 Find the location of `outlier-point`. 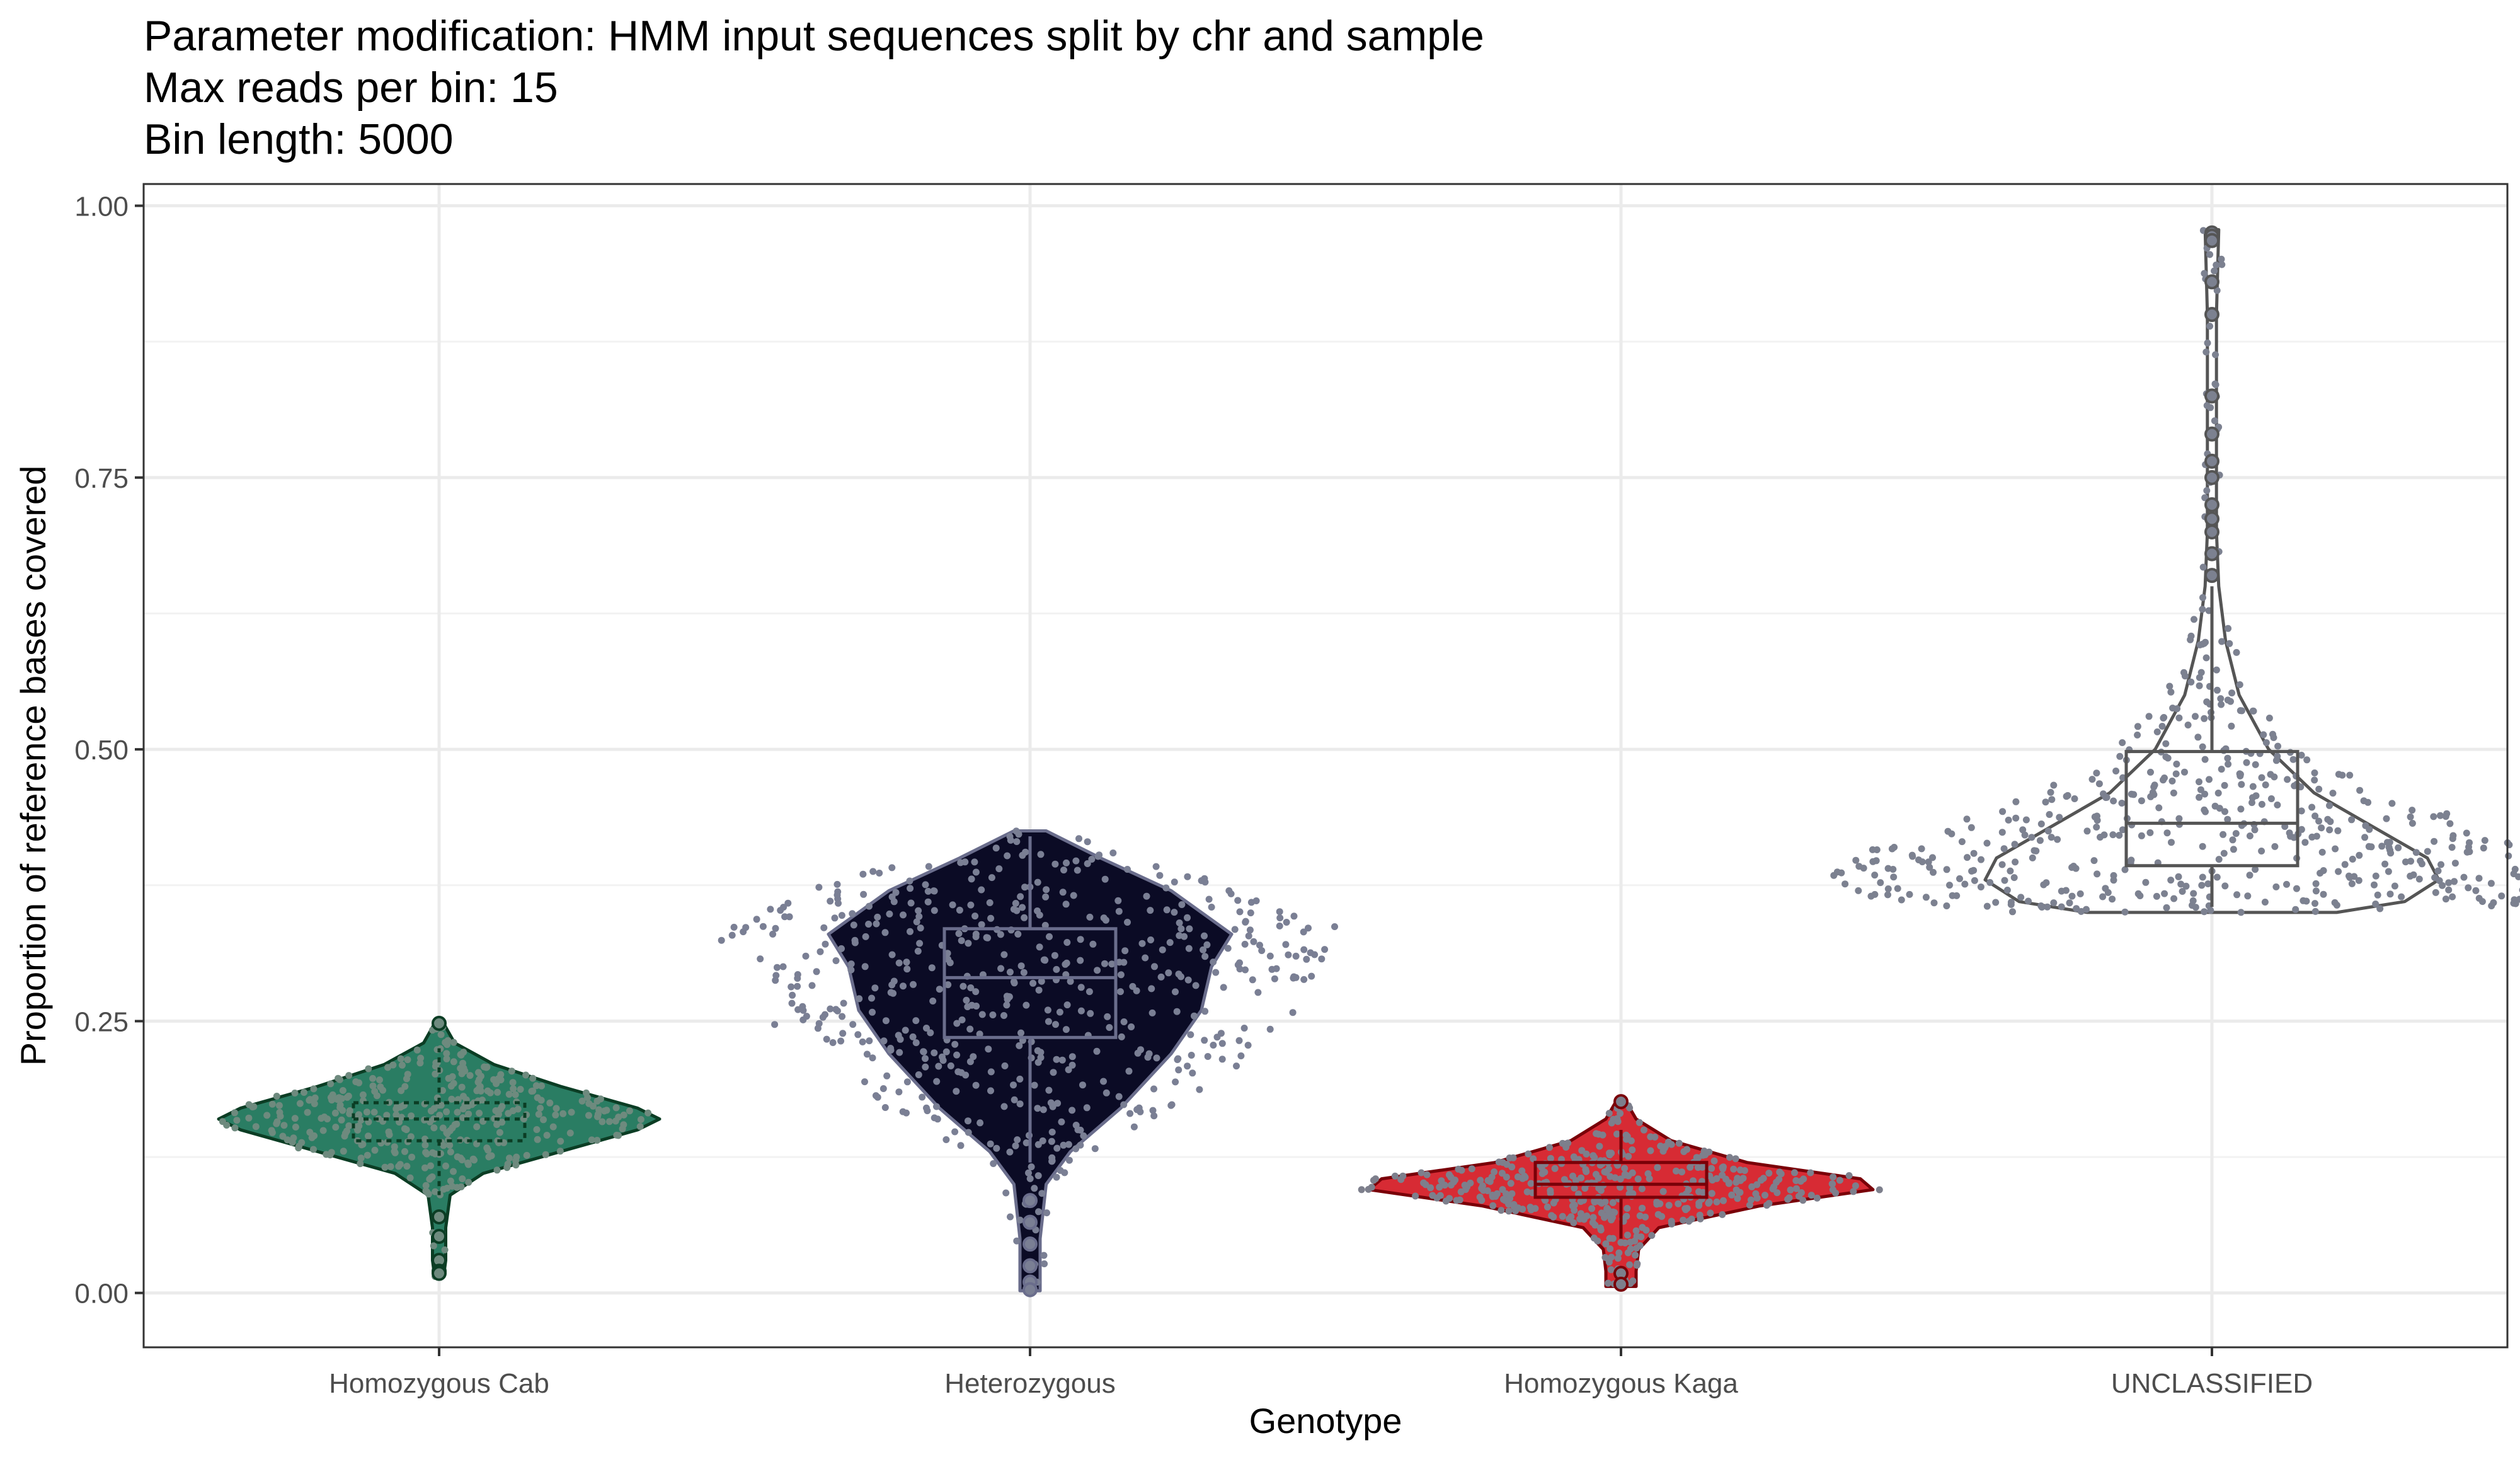

outlier-point is located at coordinates (2211, 532).